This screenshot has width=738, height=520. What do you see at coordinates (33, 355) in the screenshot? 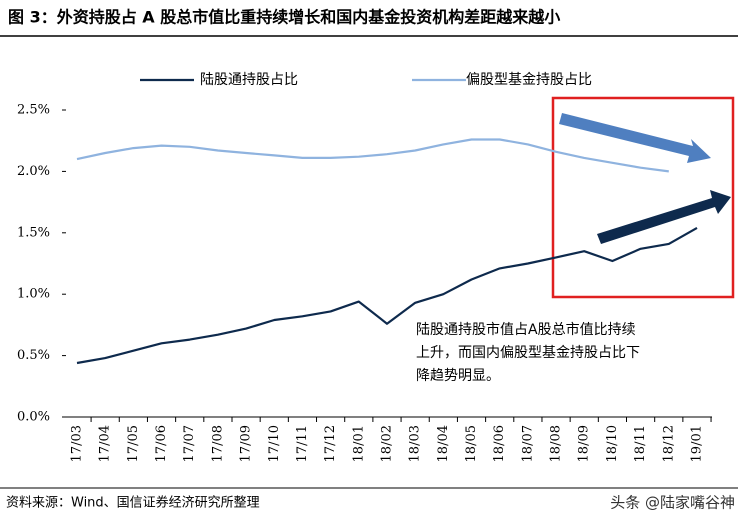
I see `y-tick-label: 0.5%` at bounding box center [33, 355].